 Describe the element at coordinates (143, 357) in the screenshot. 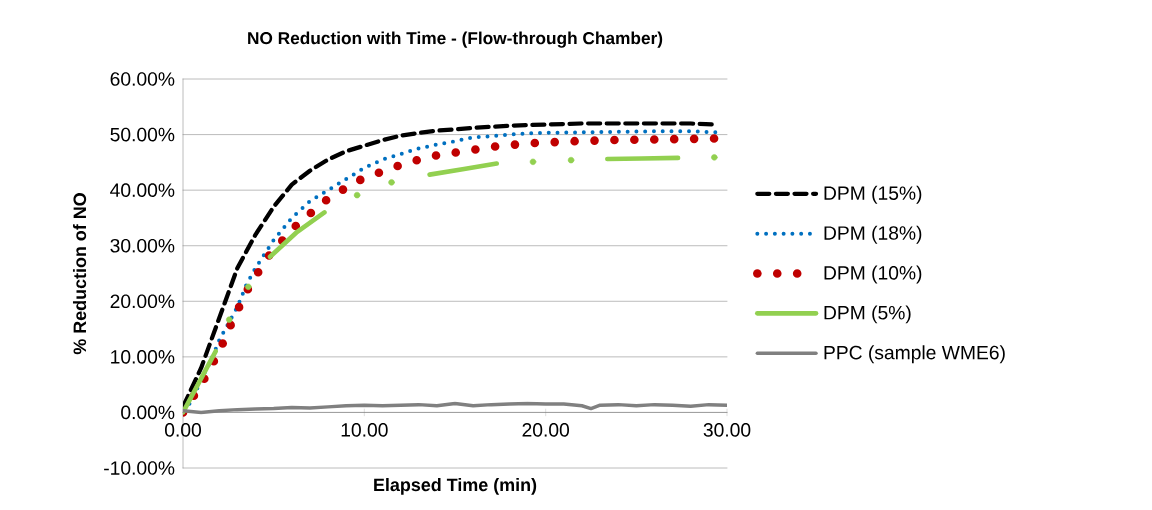

I see `y-tick-label: 10.00%` at that location.